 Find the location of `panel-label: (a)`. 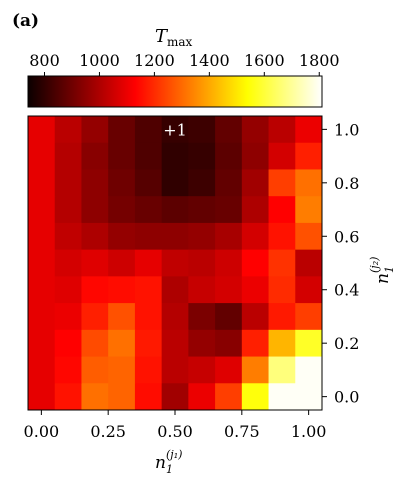

panel-label: (a) is located at coordinates (25, 21).